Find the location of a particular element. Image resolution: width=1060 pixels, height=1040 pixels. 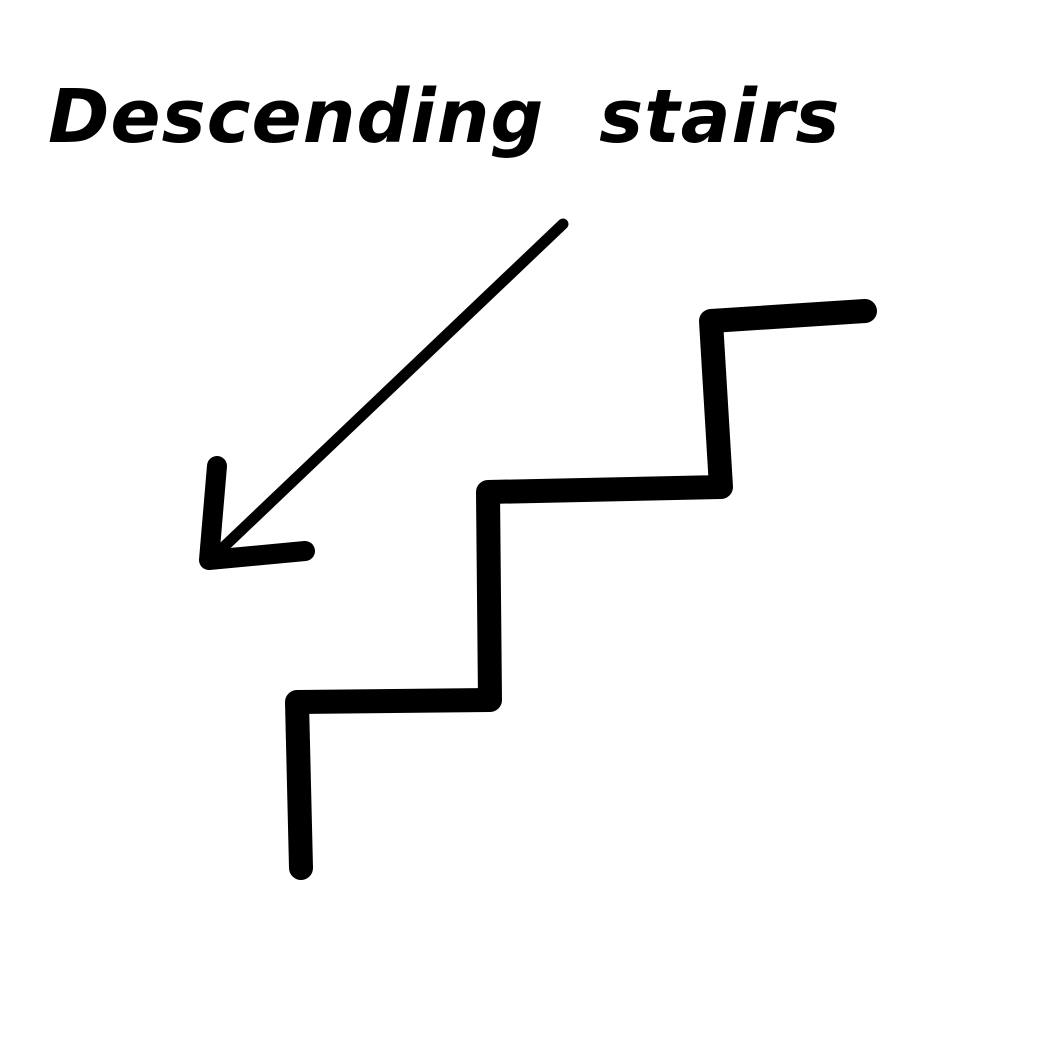

down-left-arrow-icon is located at coordinates (384, 394).